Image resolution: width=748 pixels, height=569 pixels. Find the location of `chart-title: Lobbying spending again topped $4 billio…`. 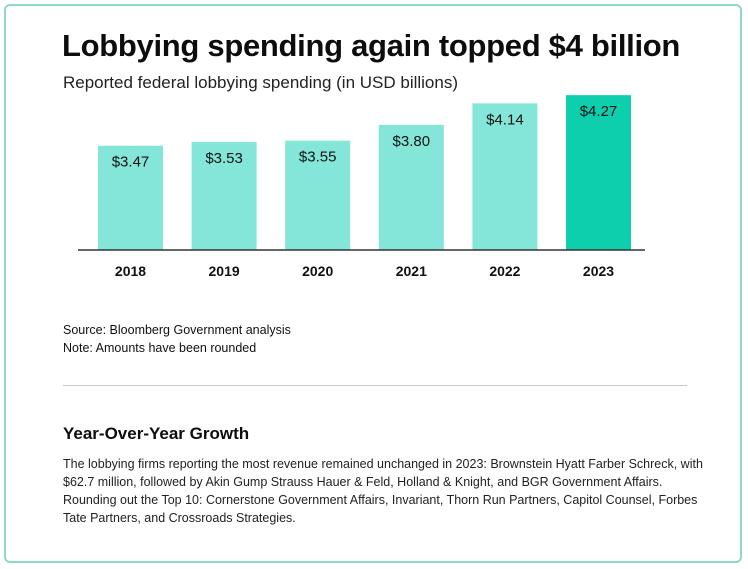

chart-title: Lobbying spending again topped $4 billio… is located at coordinates (371, 45).